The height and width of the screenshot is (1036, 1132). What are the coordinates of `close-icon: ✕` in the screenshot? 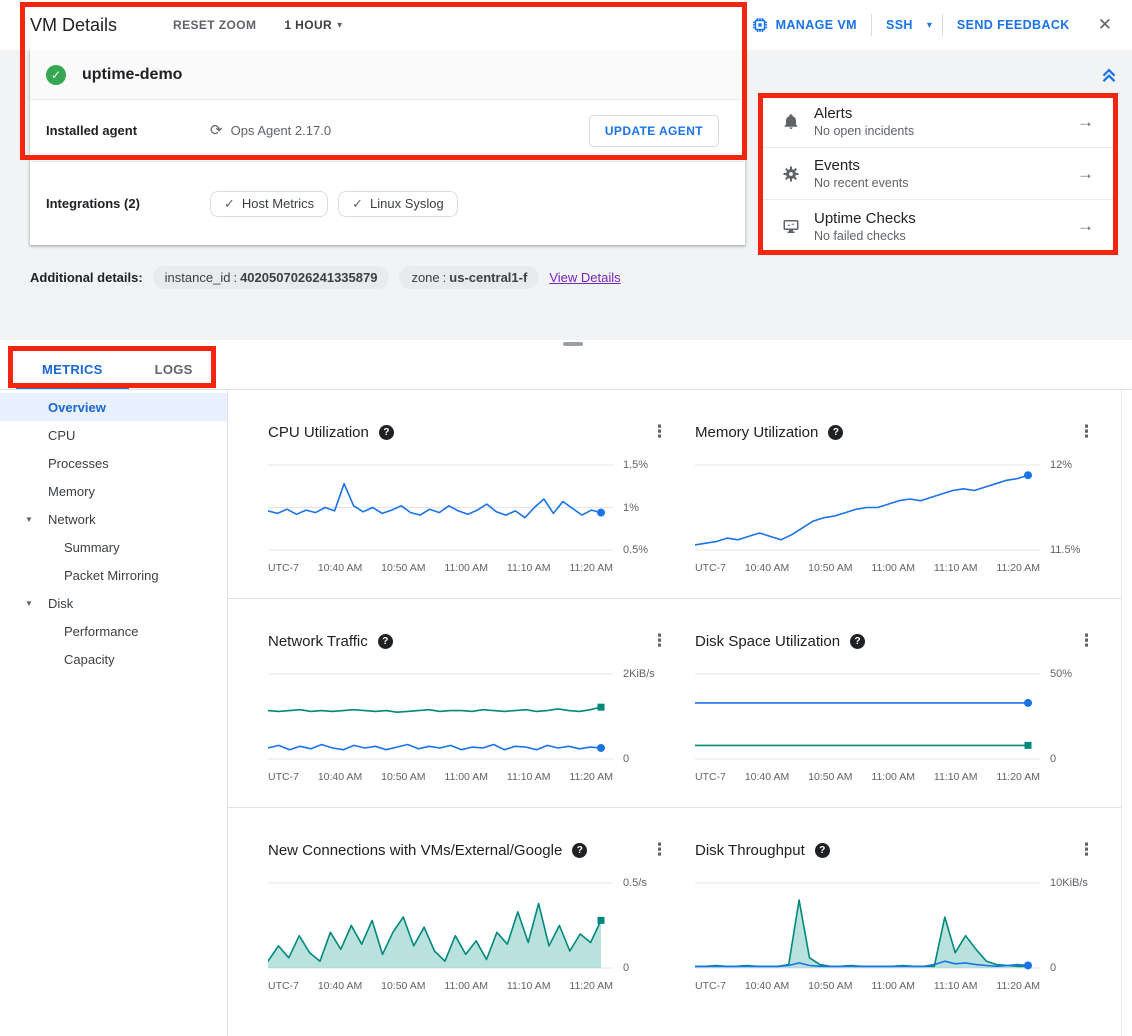 It's located at (1102, 25).